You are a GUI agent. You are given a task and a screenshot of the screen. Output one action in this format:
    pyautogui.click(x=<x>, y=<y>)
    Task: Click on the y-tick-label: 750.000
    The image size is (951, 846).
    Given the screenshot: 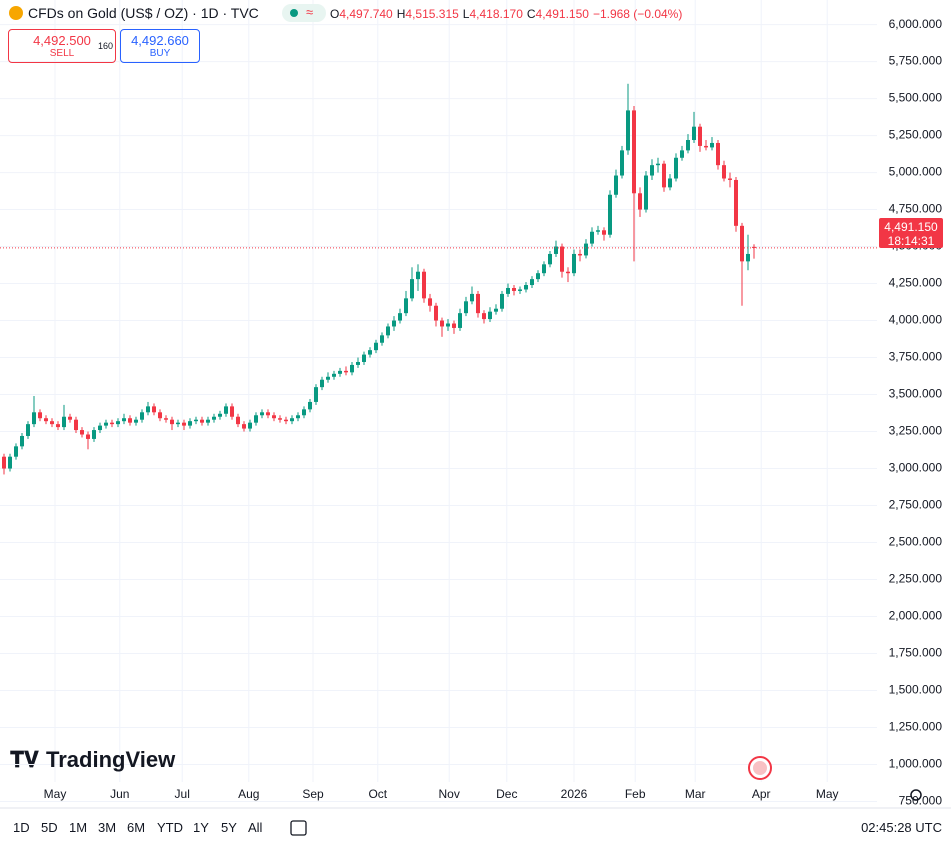 What is the action you would take?
    pyautogui.click(x=921, y=801)
    